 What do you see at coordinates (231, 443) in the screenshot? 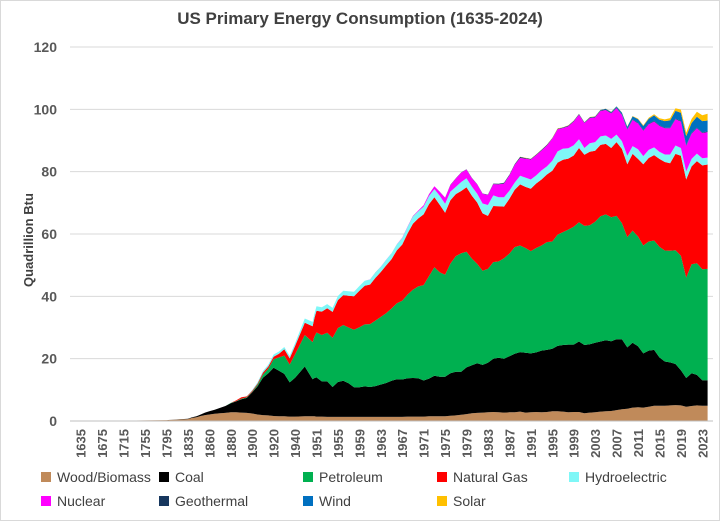
I see `x-tick-label: 1880` at bounding box center [231, 443].